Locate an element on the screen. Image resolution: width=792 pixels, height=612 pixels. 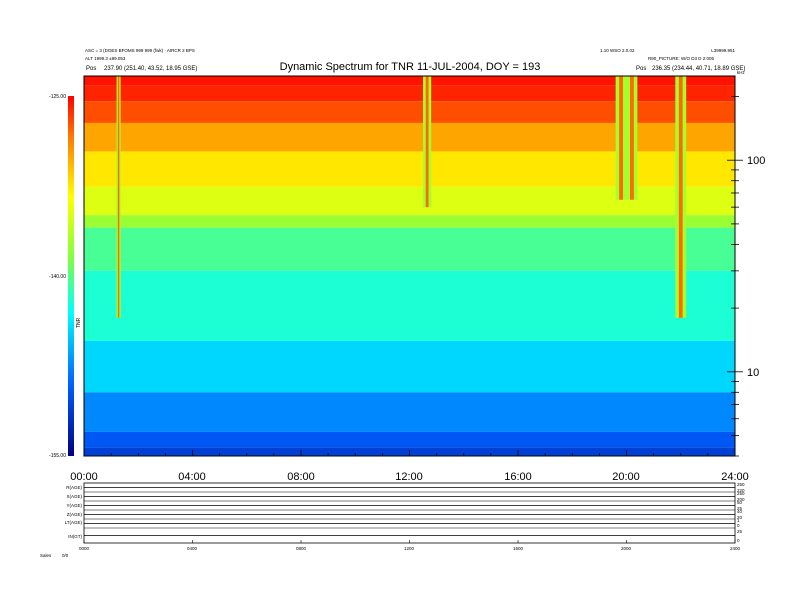
colorbar-tick-mid: -140.00 is located at coordinates (57, 277).